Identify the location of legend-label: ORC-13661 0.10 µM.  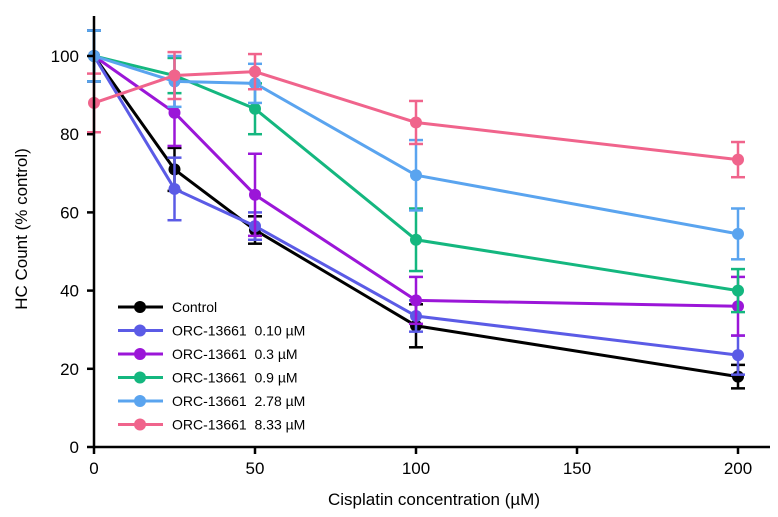
(238, 331).